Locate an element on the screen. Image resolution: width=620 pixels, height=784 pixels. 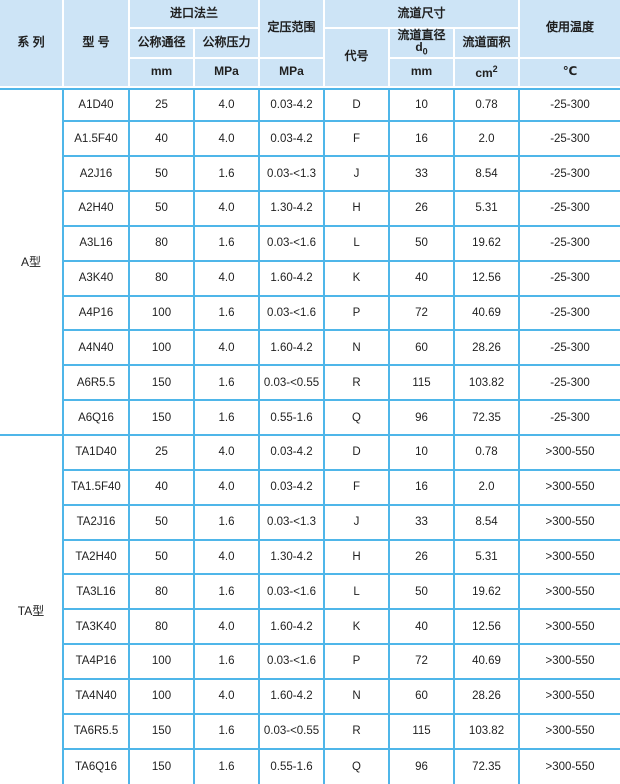
model-cell: A3L16 is located at coordinates (97, 244).